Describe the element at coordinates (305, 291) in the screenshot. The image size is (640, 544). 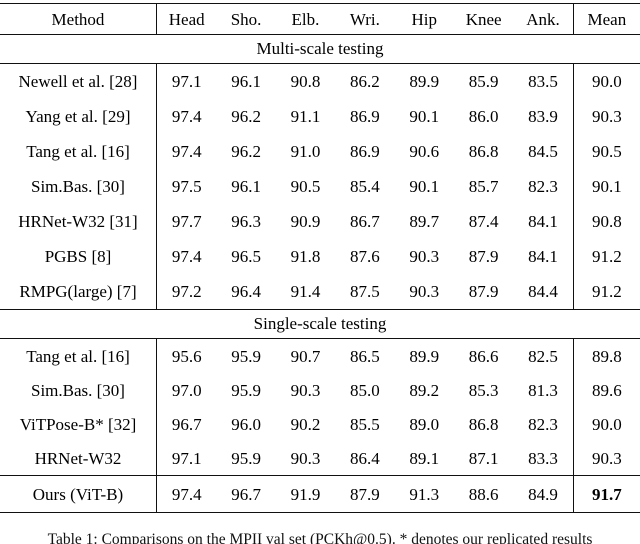
I see `score-cell: 91.4` at that location.